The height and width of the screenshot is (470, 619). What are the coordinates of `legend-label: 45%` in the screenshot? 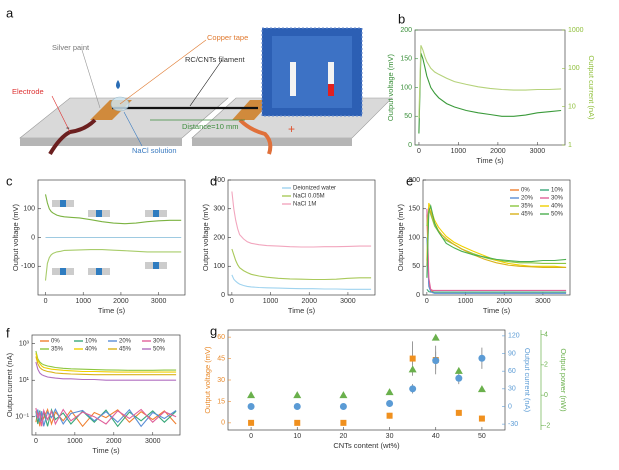 It's located at (125, 350).